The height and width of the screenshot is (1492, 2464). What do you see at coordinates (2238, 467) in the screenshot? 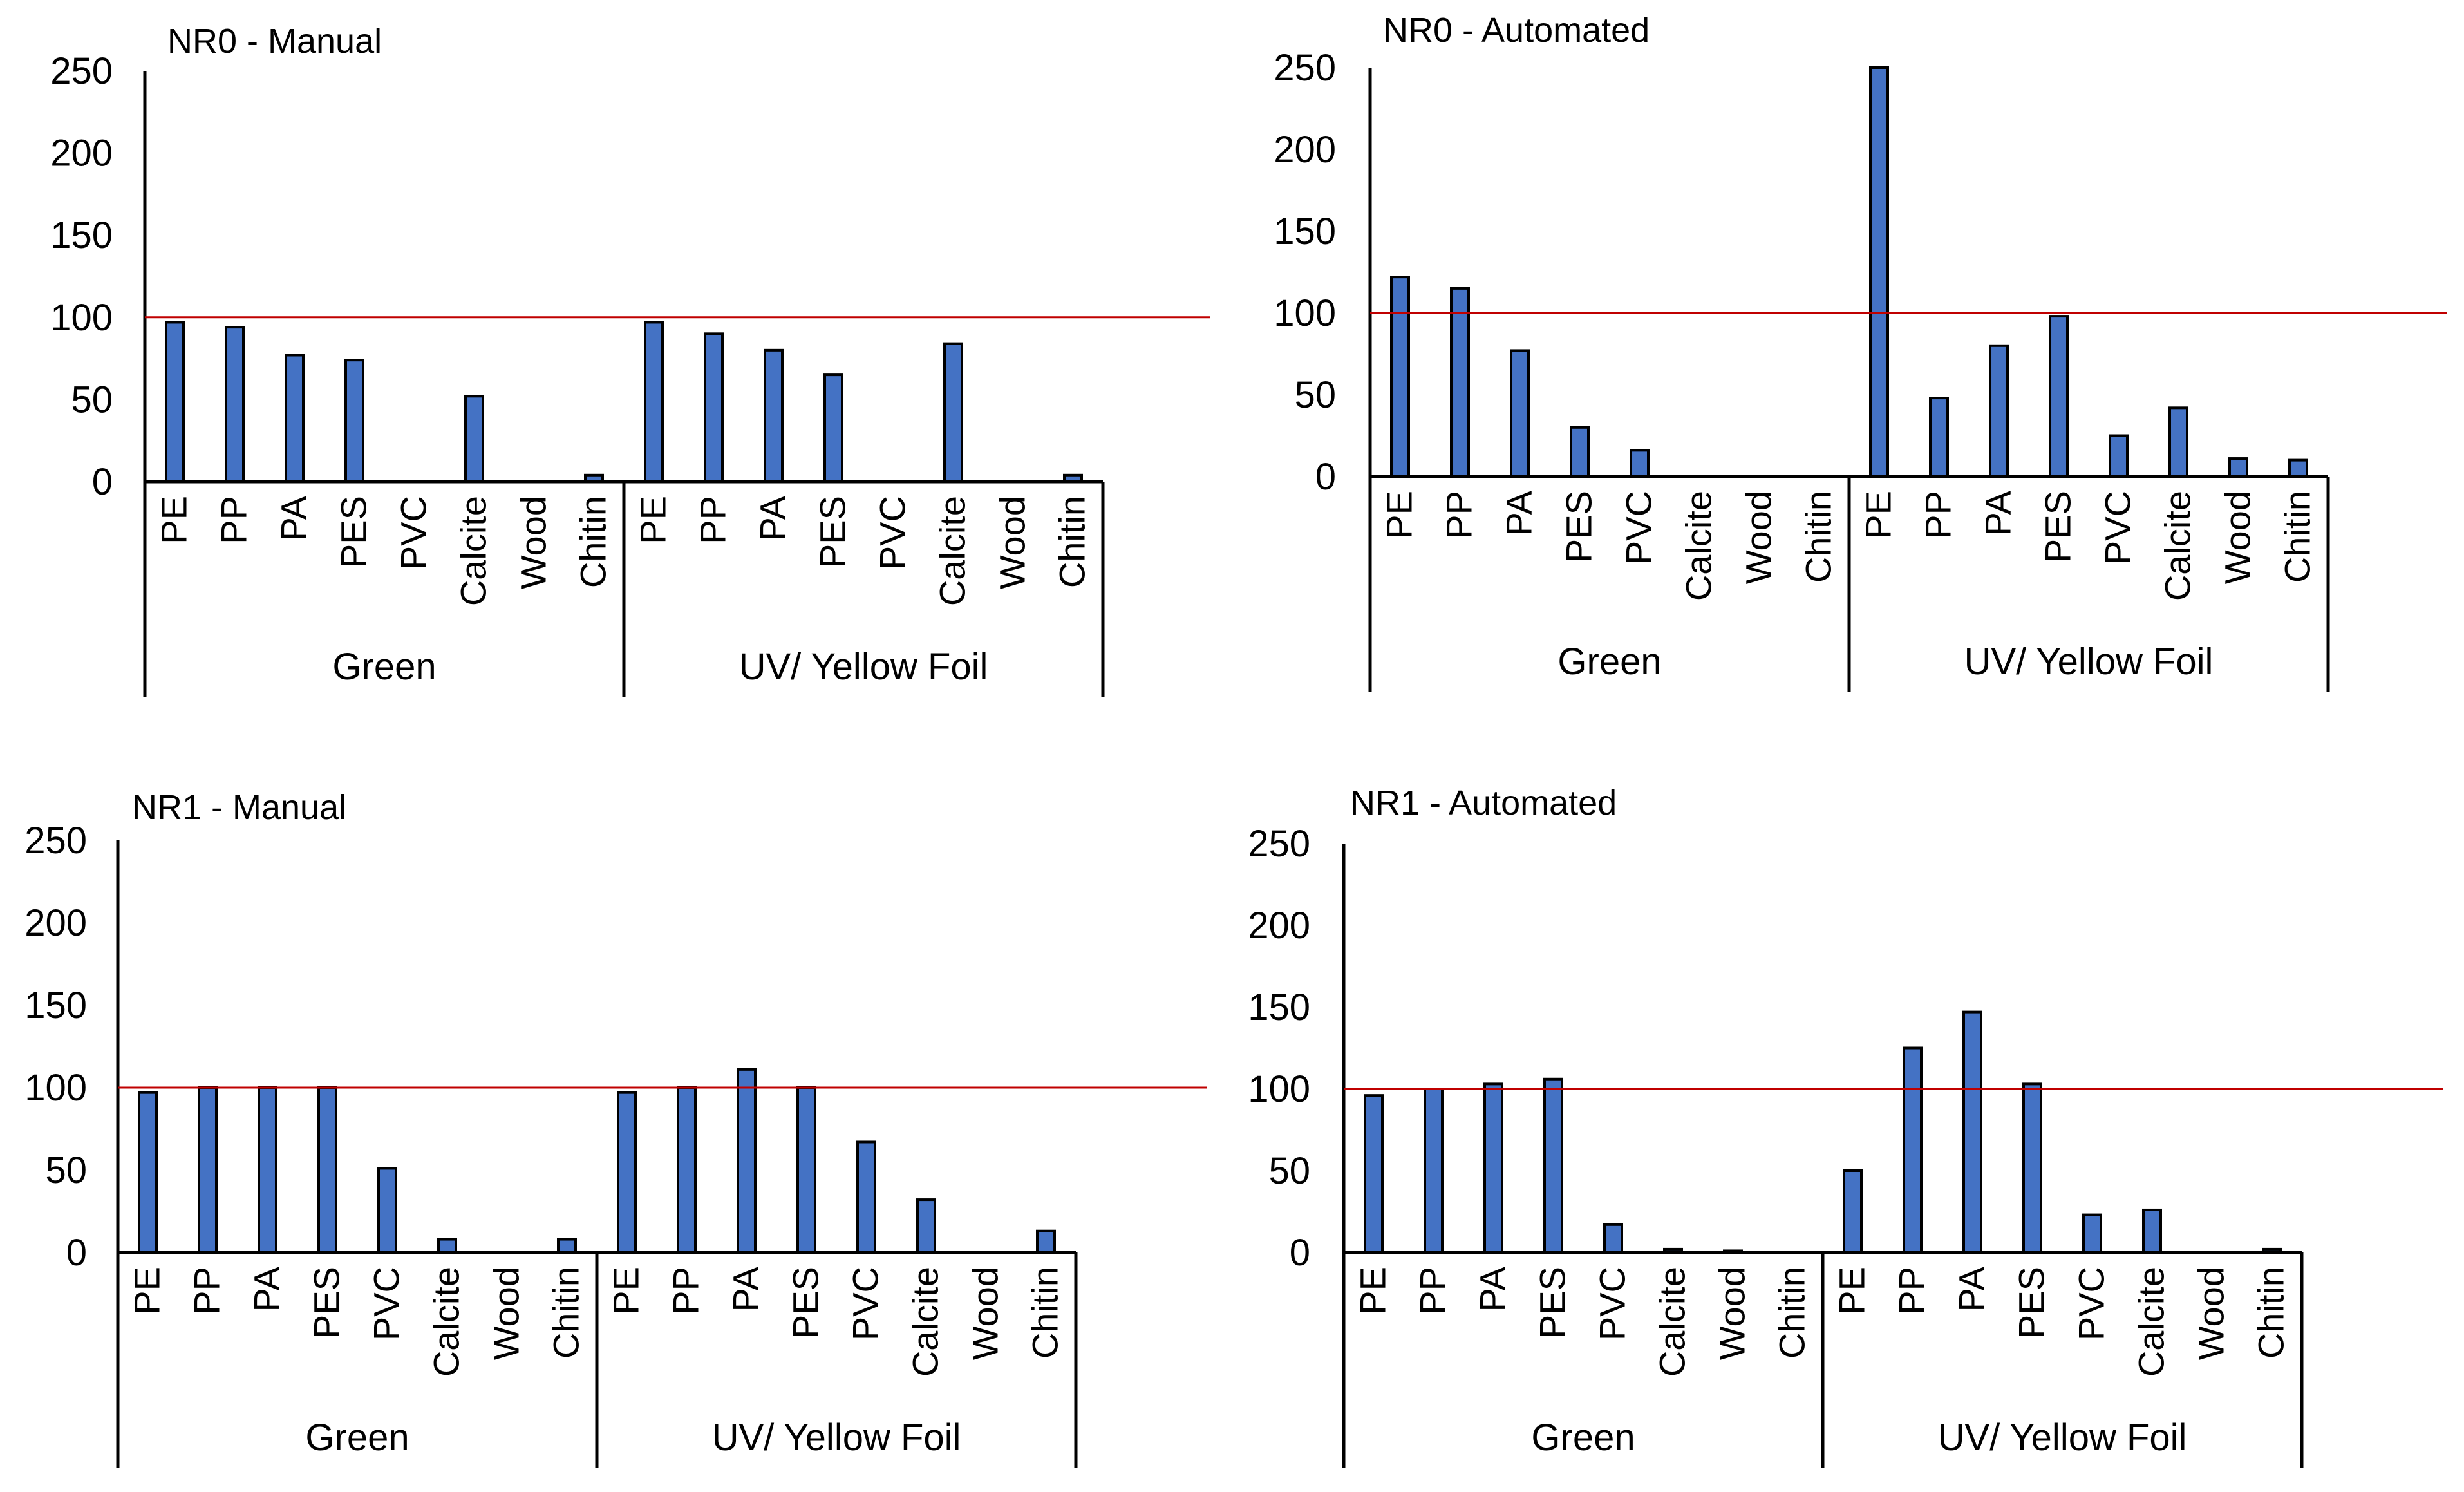
I see `bar-uv-yellow-foil-wood` at bounding box center [2238, 467].